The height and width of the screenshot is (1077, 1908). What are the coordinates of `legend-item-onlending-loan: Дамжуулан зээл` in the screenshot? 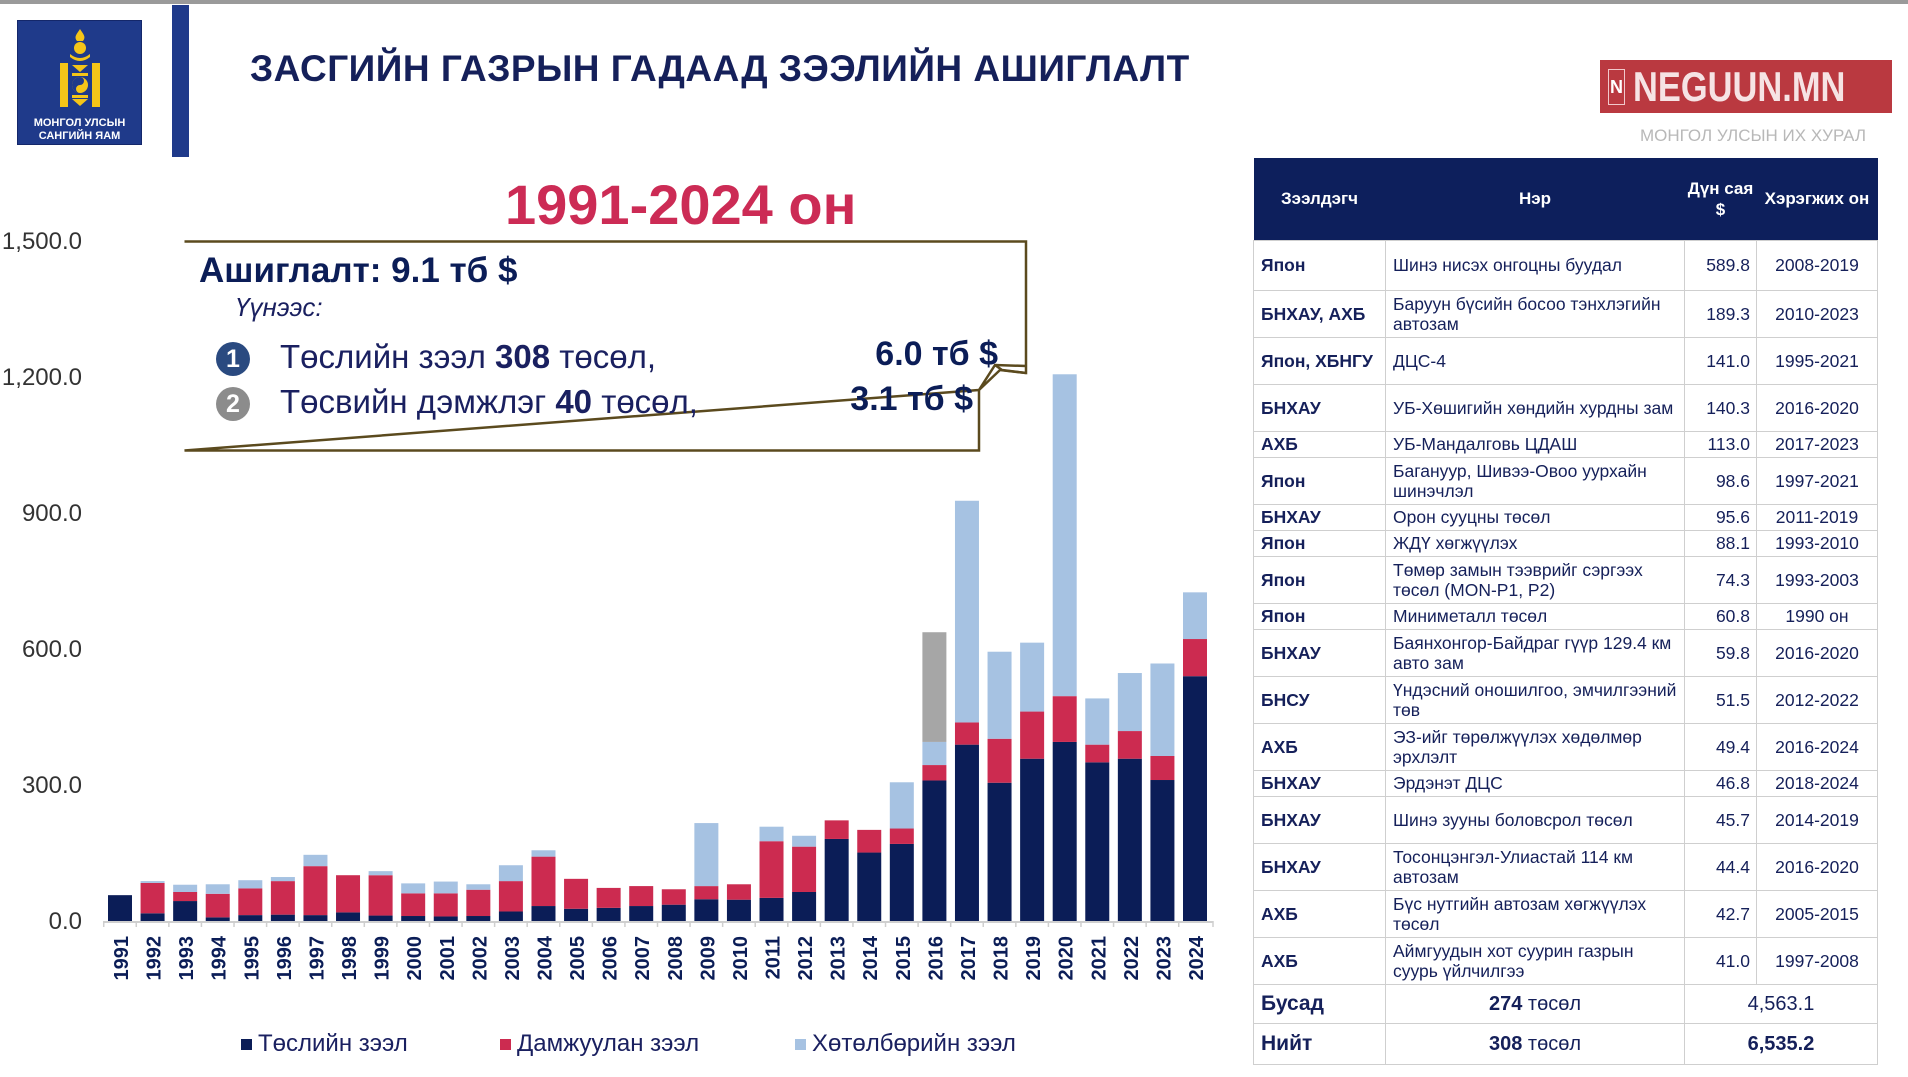 It's located at (599, 1044).